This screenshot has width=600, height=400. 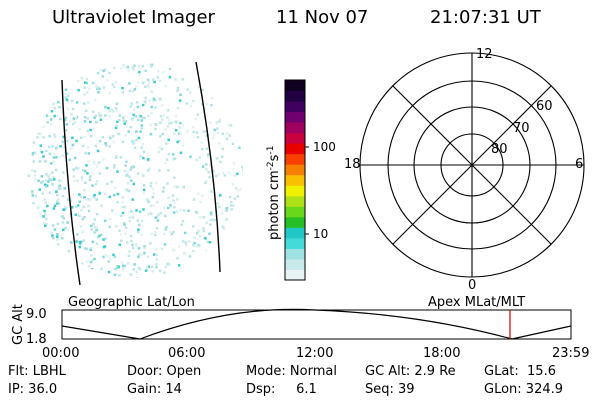 What do you see at coordinates (472, 285) in the screenshot?
I see `mlt-label-bottom: 0` at bounding box center [472, 285].